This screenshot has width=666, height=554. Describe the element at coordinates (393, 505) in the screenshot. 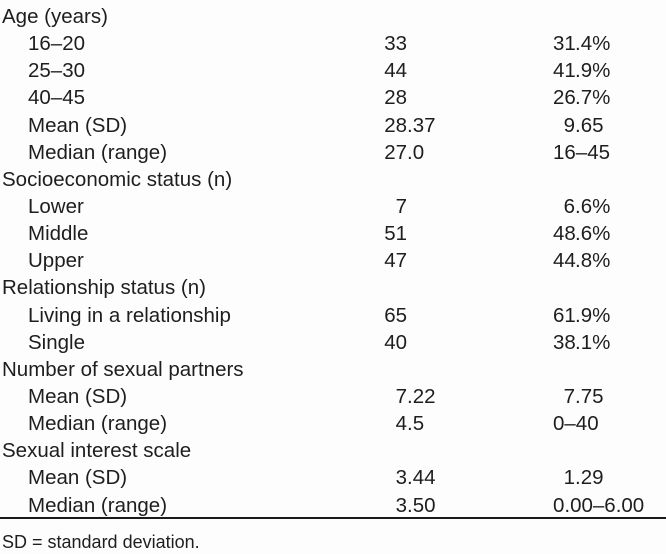

I see `row-value-n: 3.50` at that location.